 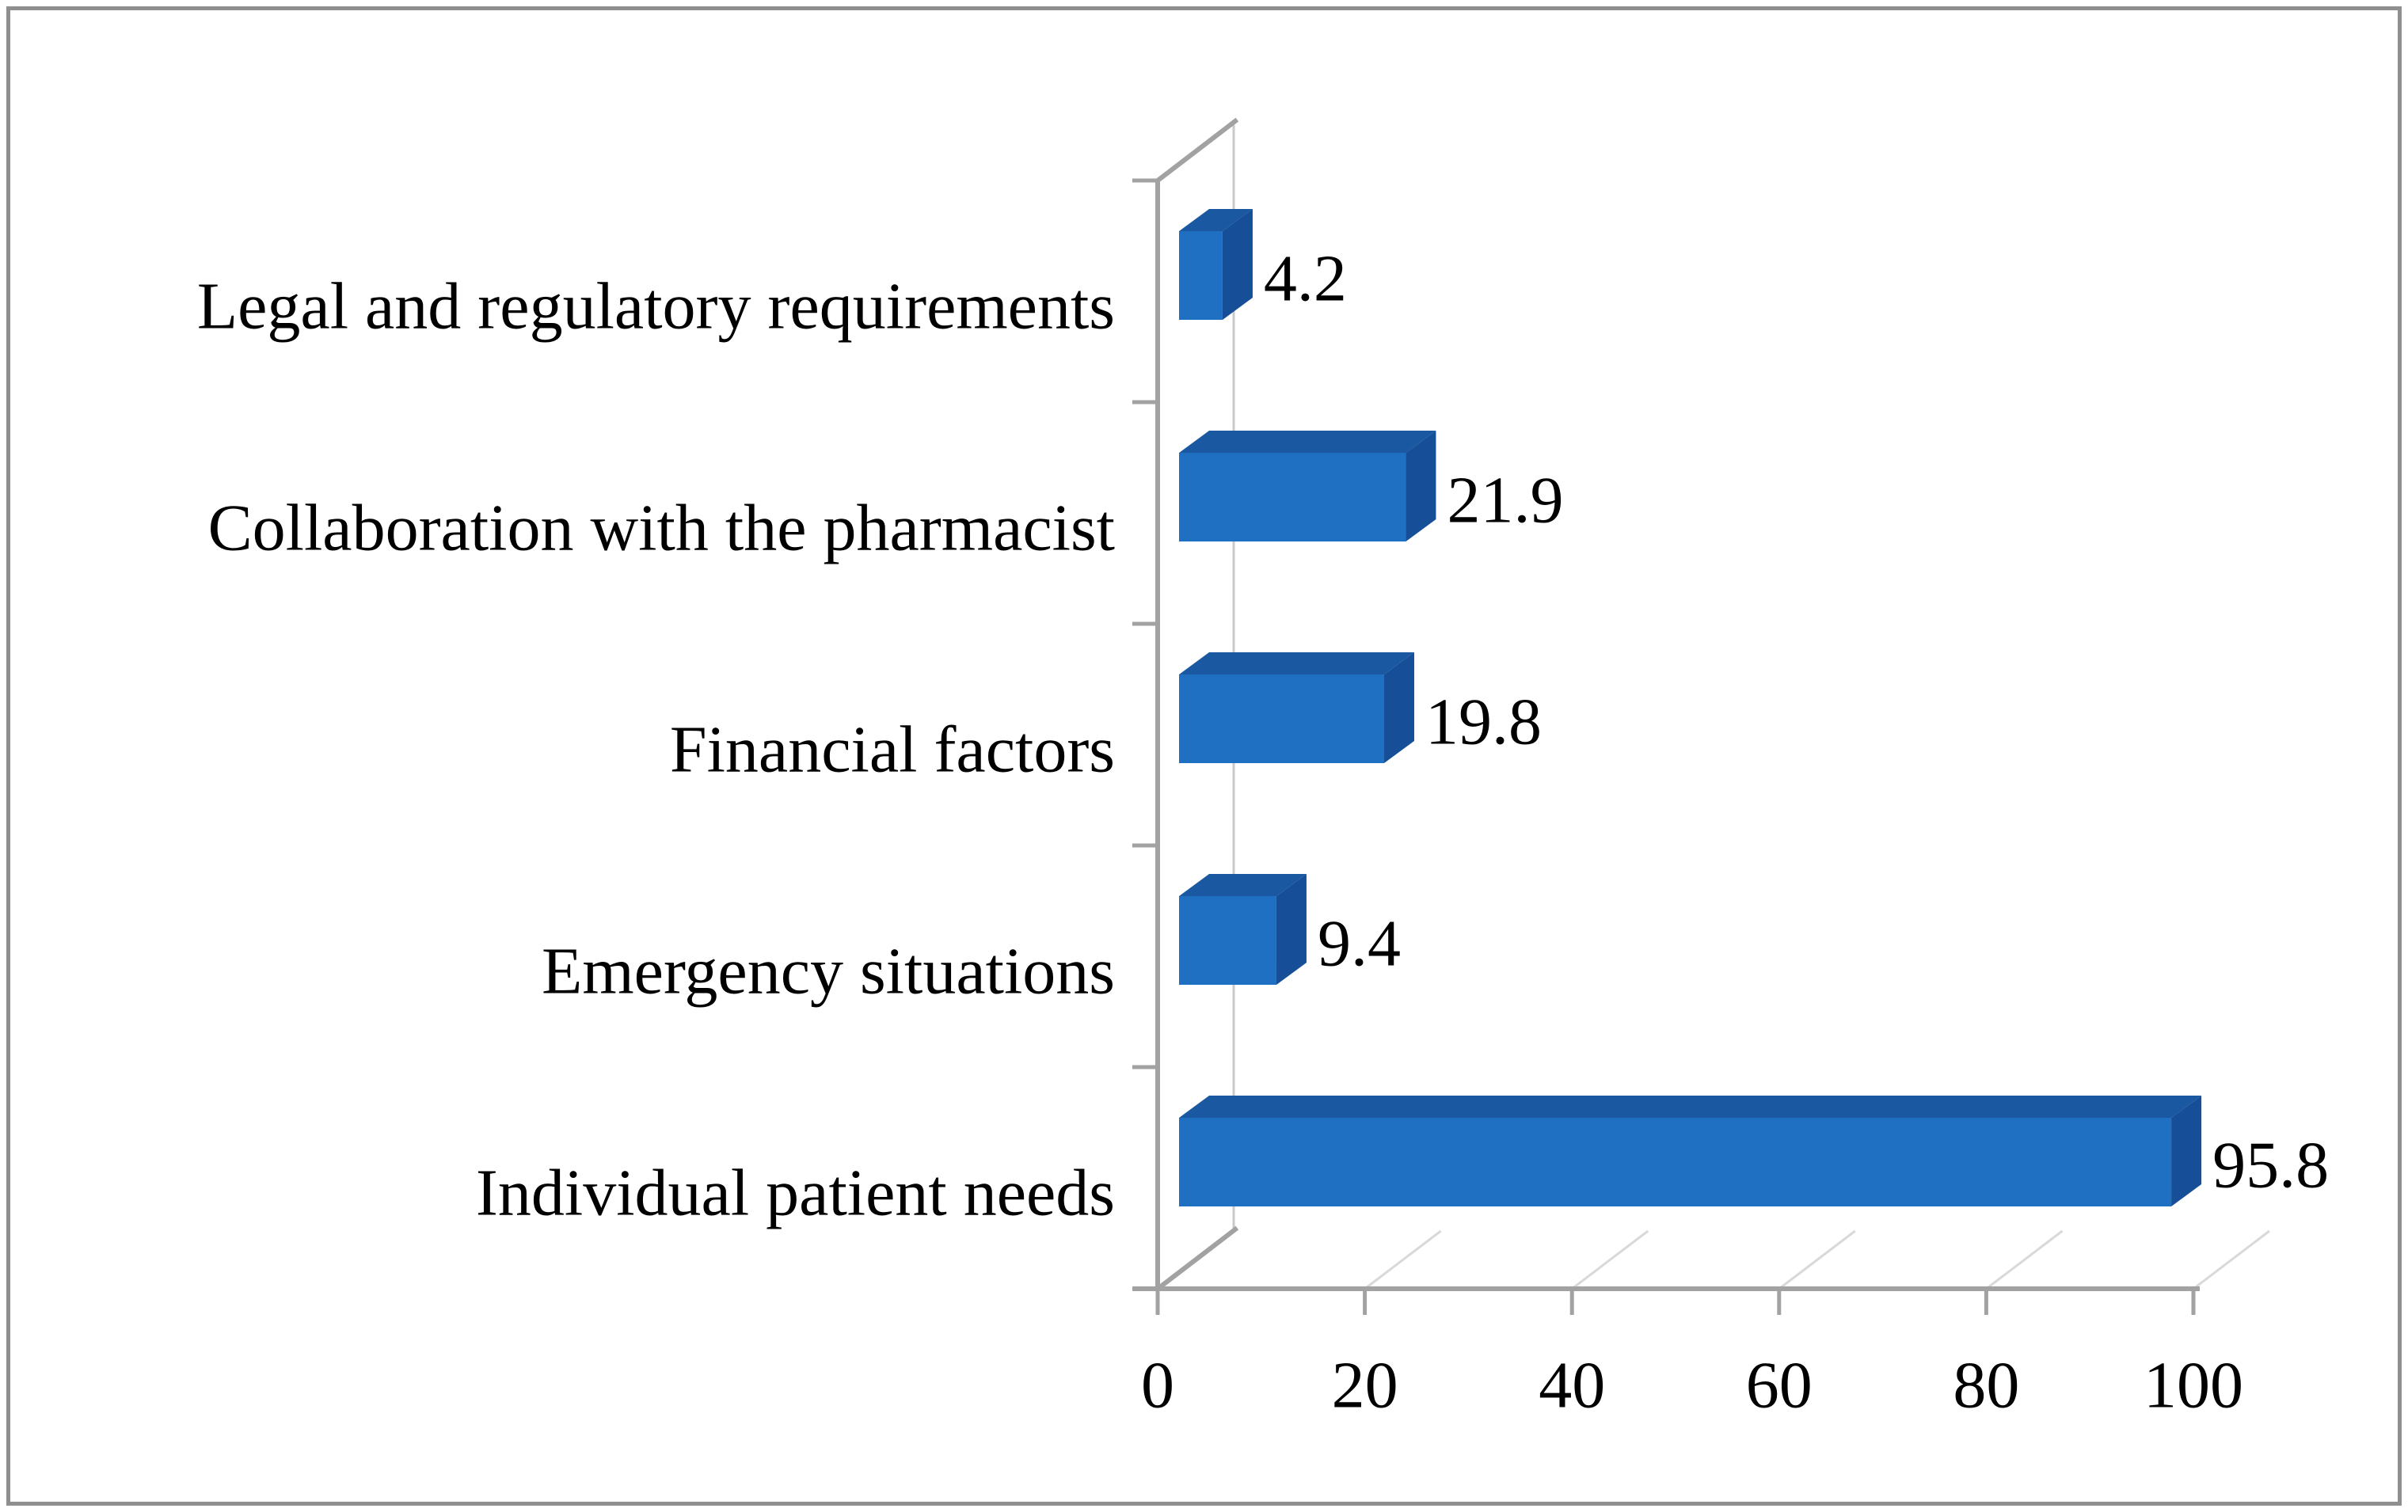 I want to click on category-label: Legal and regulatory requirements, so click(x=656, y=306).